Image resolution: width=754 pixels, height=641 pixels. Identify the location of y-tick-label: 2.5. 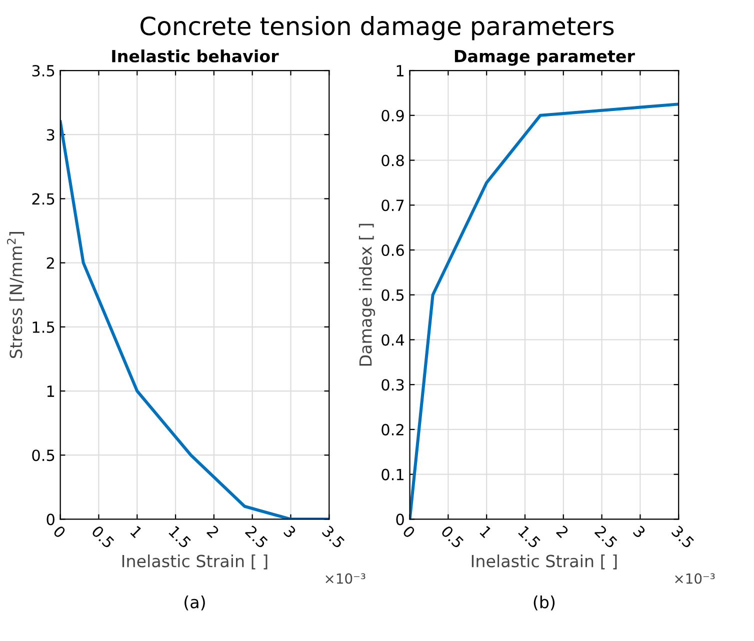
(43, 199).